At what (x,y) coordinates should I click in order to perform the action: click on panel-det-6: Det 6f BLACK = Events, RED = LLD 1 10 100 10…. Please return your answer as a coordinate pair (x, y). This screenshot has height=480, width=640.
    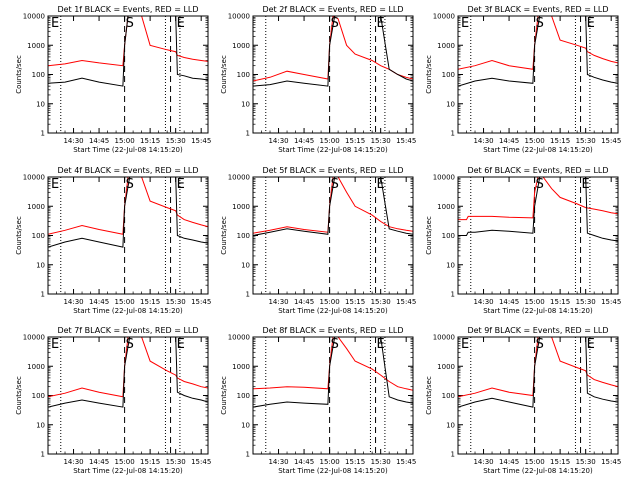
    Looking at the image, I should click on (523, 240).